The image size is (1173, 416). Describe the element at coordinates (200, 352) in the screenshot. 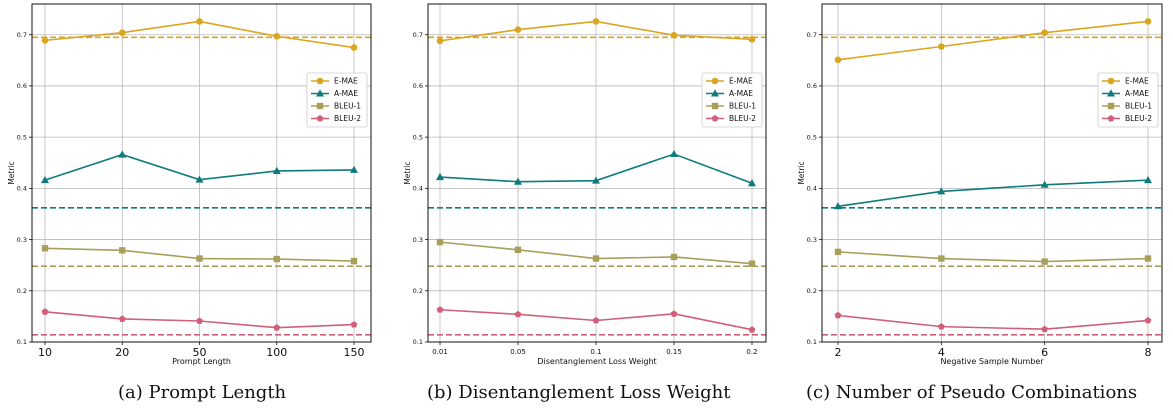

I see `x-tick-label: 50` at that location.